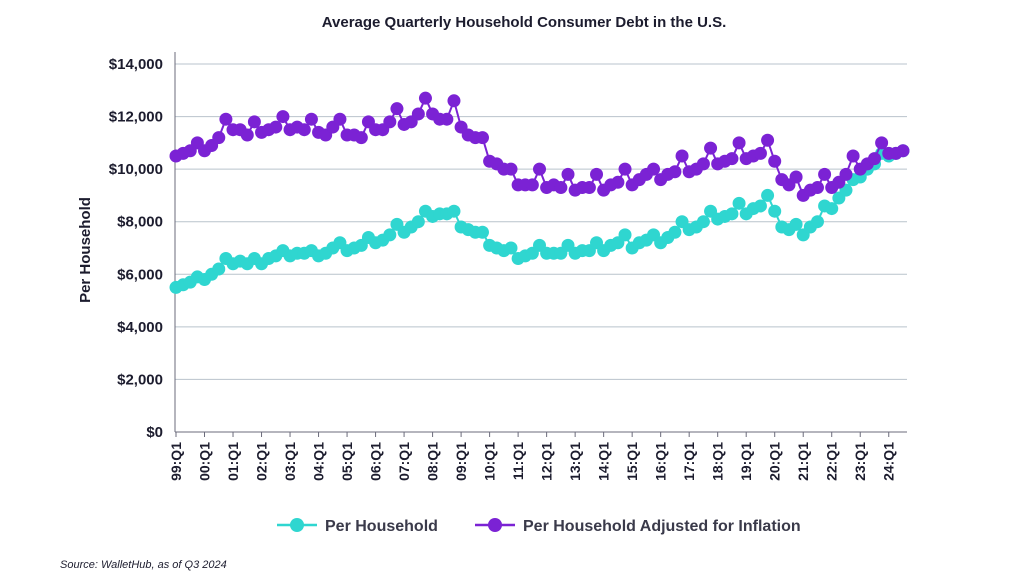 The width and height of the screenshot is (1030, 572). What do you see at coordinates (575, 461) in the screenshot?
I see `x-tick-label: 13:Q1` at bounding box center [575, 461].